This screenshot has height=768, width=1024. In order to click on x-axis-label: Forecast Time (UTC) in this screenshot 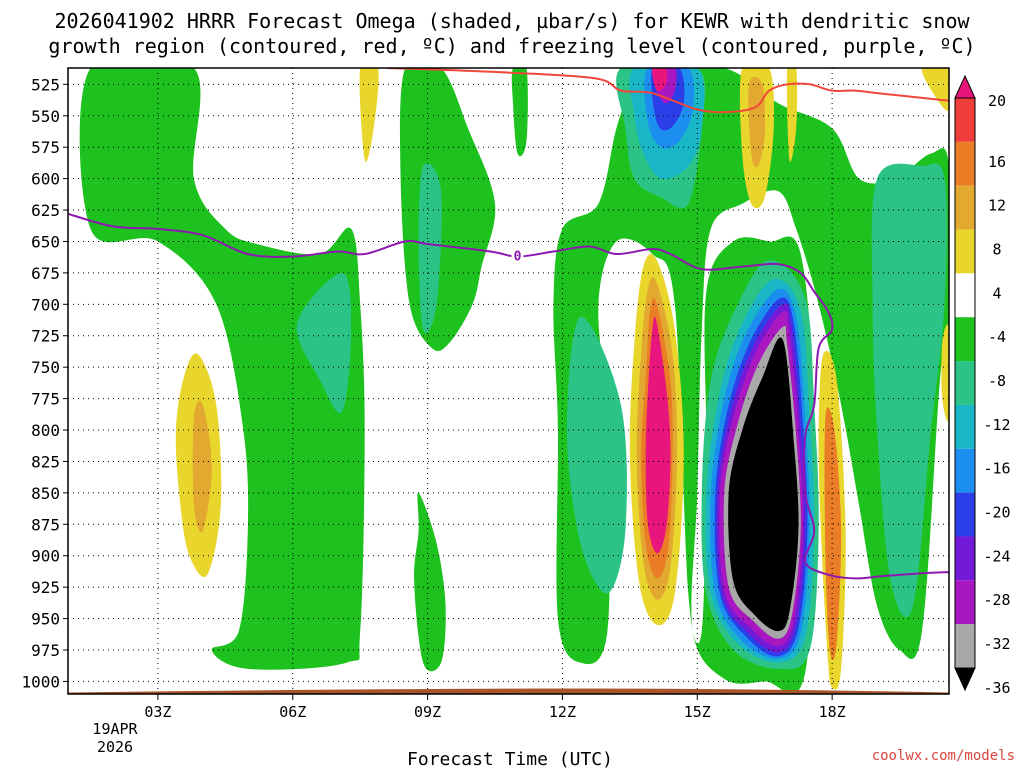, I will do `click(510, 758)`.